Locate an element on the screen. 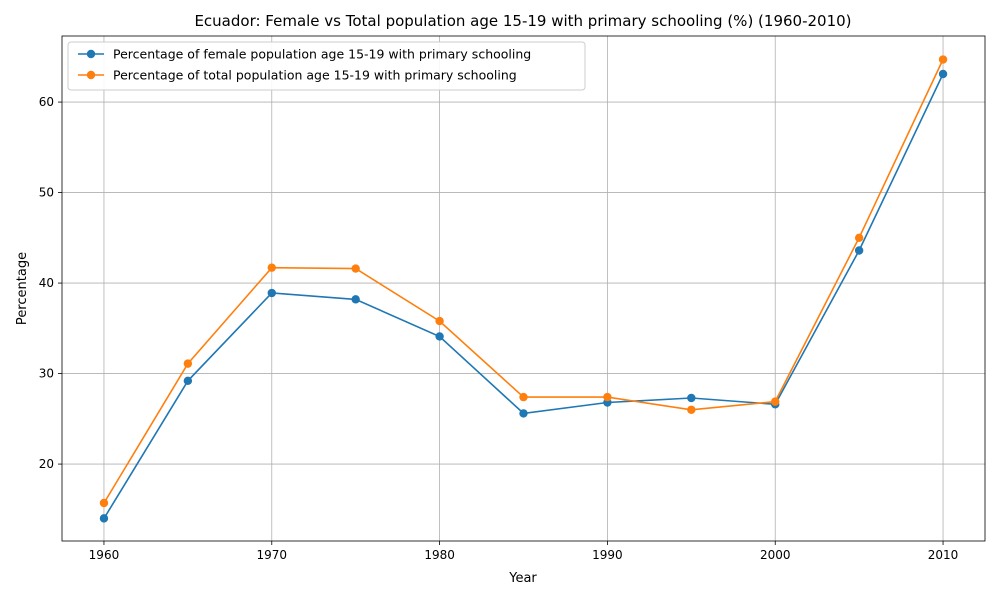 Image resolution: width=1000 pixels, height=600 pixels. y-axis-label: Percentage is located at coordinates (22, 288).